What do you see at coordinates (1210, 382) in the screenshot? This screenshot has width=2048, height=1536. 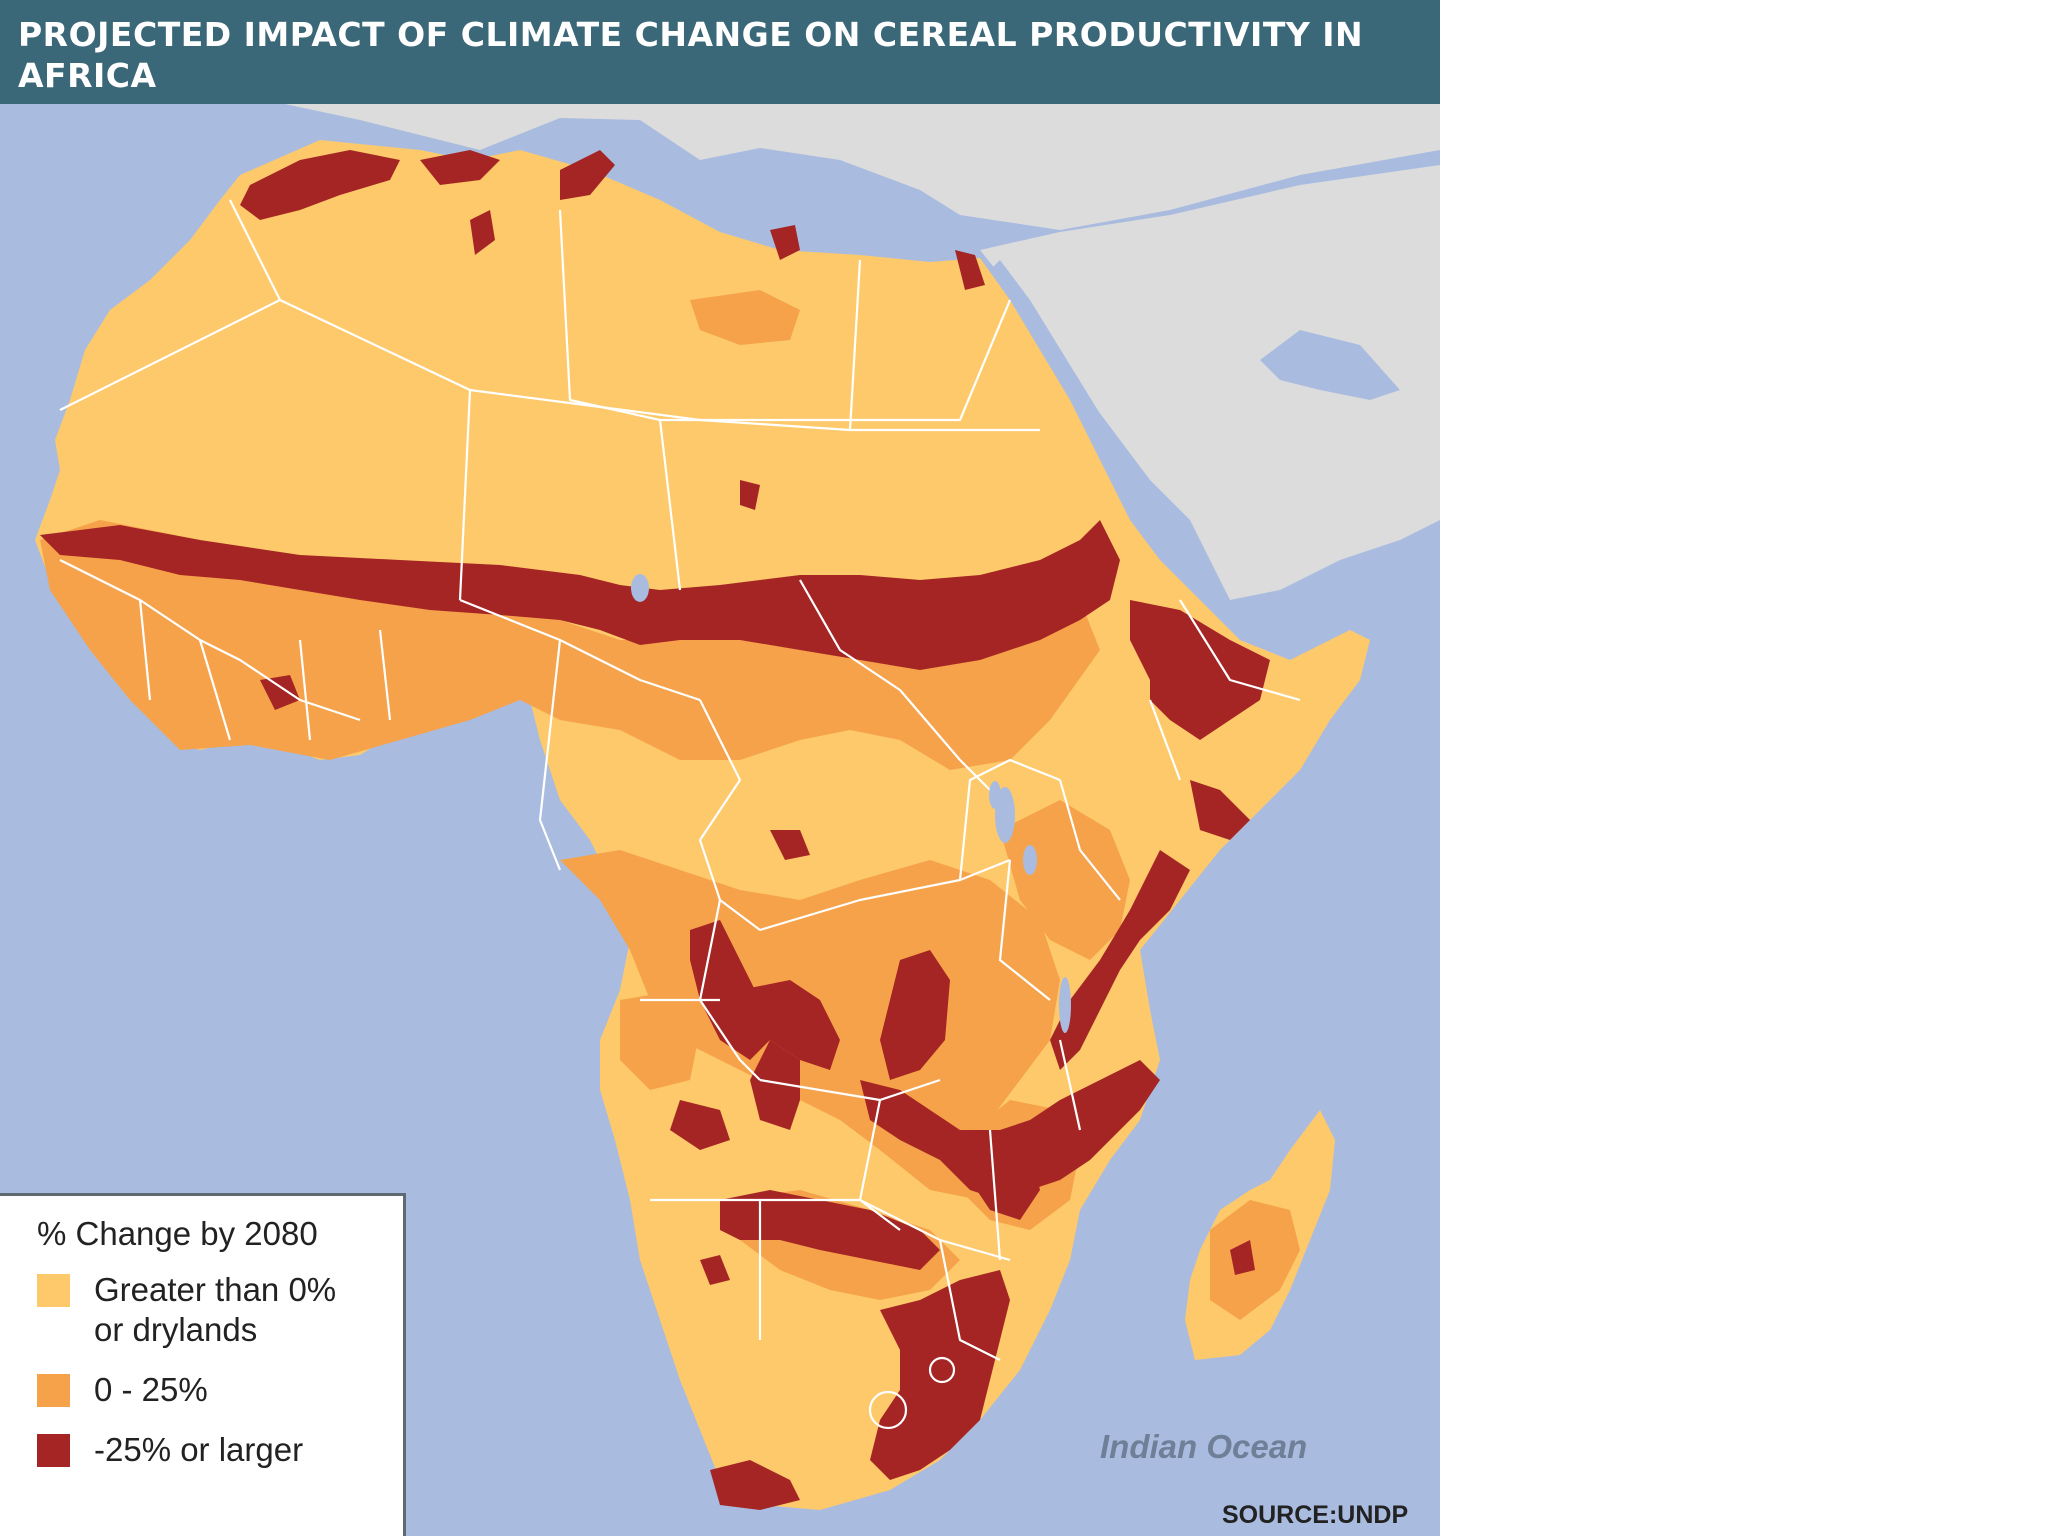 I see `middle-east-landmass` at bounding box center [1210, 382].